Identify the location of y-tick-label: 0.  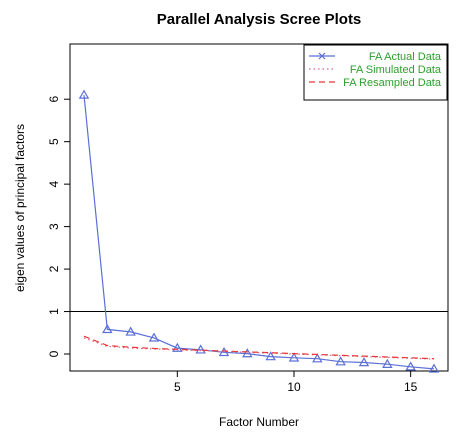
(54, 353).